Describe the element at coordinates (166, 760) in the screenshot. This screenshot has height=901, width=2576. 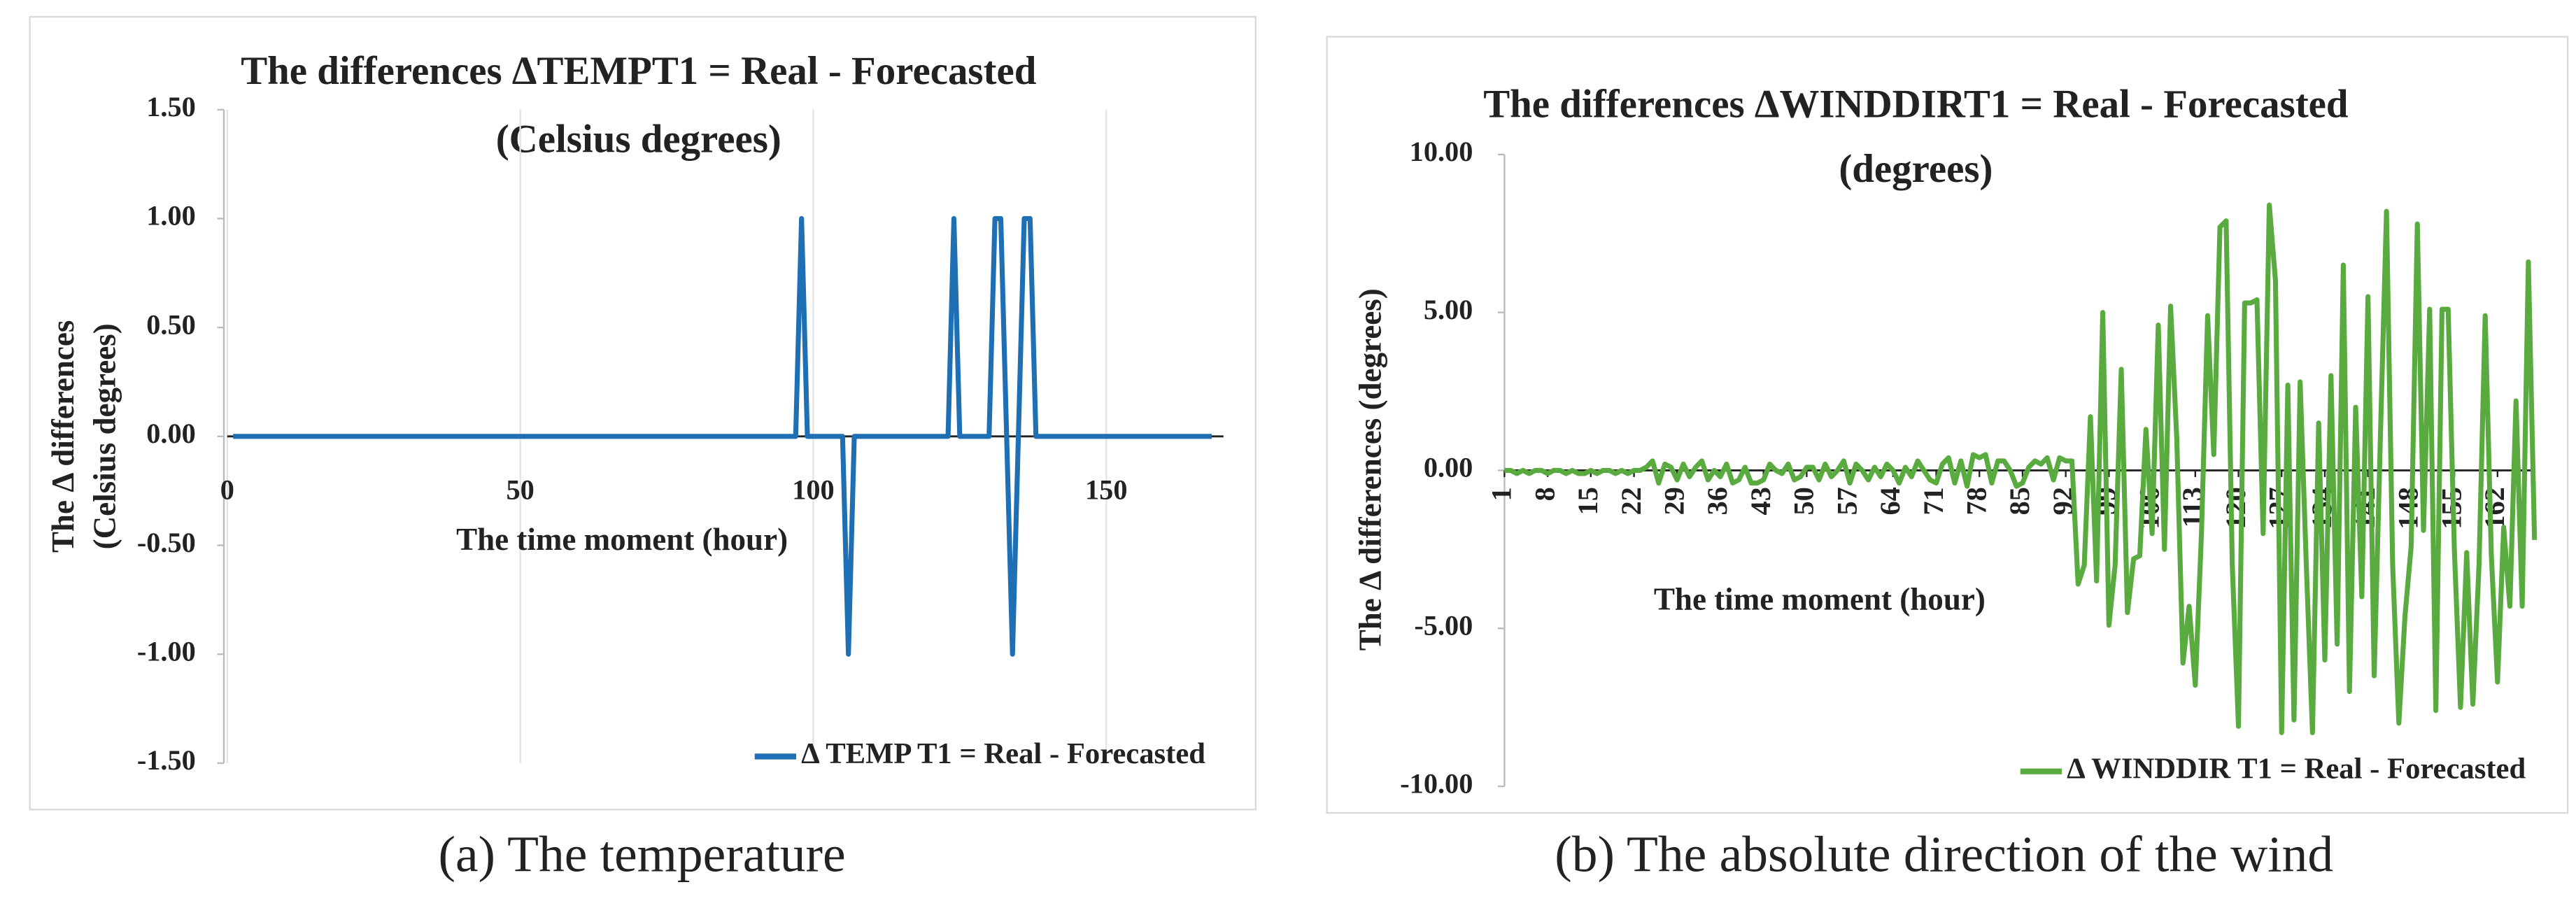
I see `y-tick-label: -1.50` at that location.